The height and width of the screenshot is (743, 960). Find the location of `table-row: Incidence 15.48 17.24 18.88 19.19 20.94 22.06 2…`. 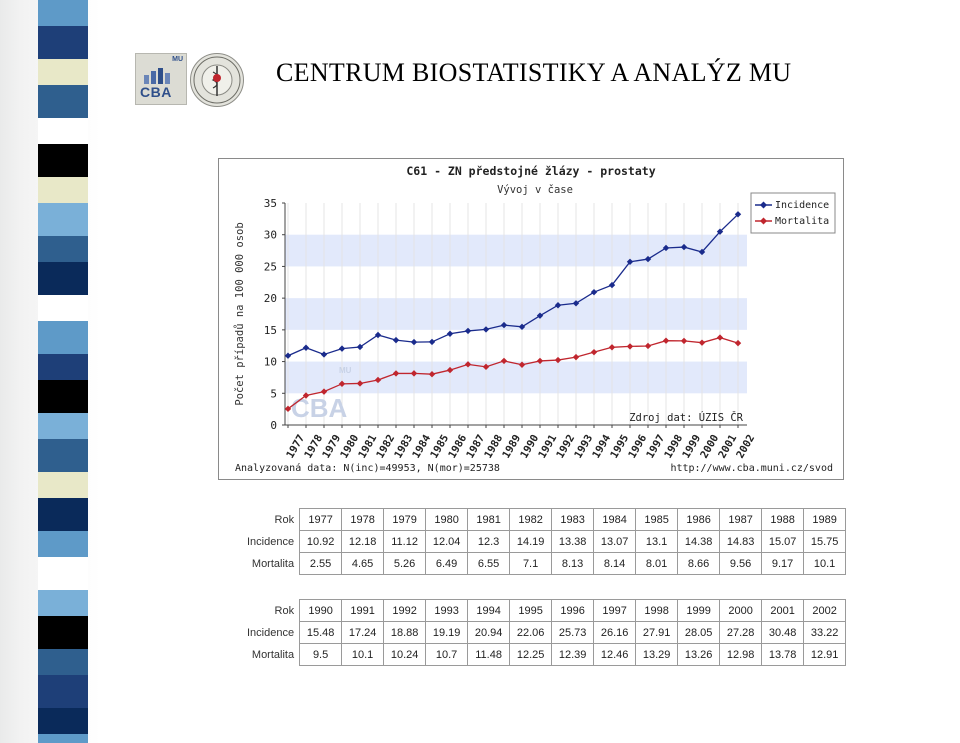

table-row: Incidence 15.48 17.24 18.88 19.19 20.94 22.06 2… is located at coordinates (547, 632).